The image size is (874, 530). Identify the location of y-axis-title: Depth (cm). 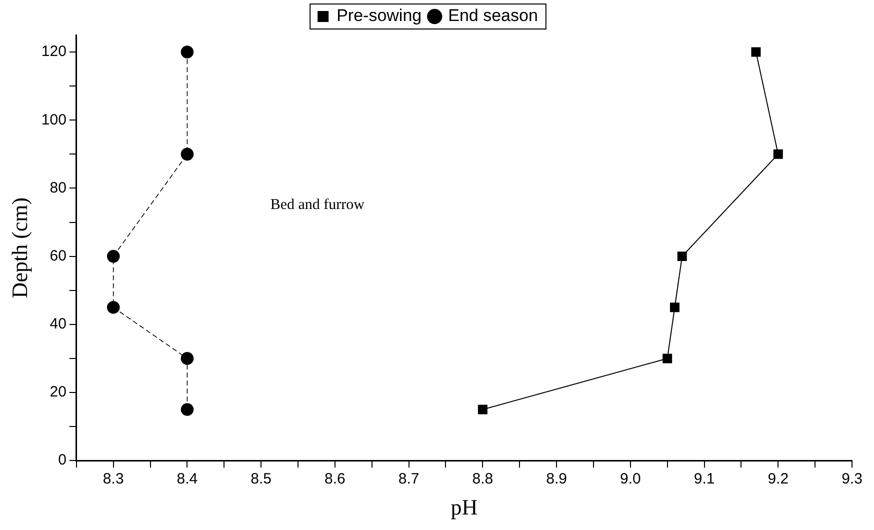
(19, 247).